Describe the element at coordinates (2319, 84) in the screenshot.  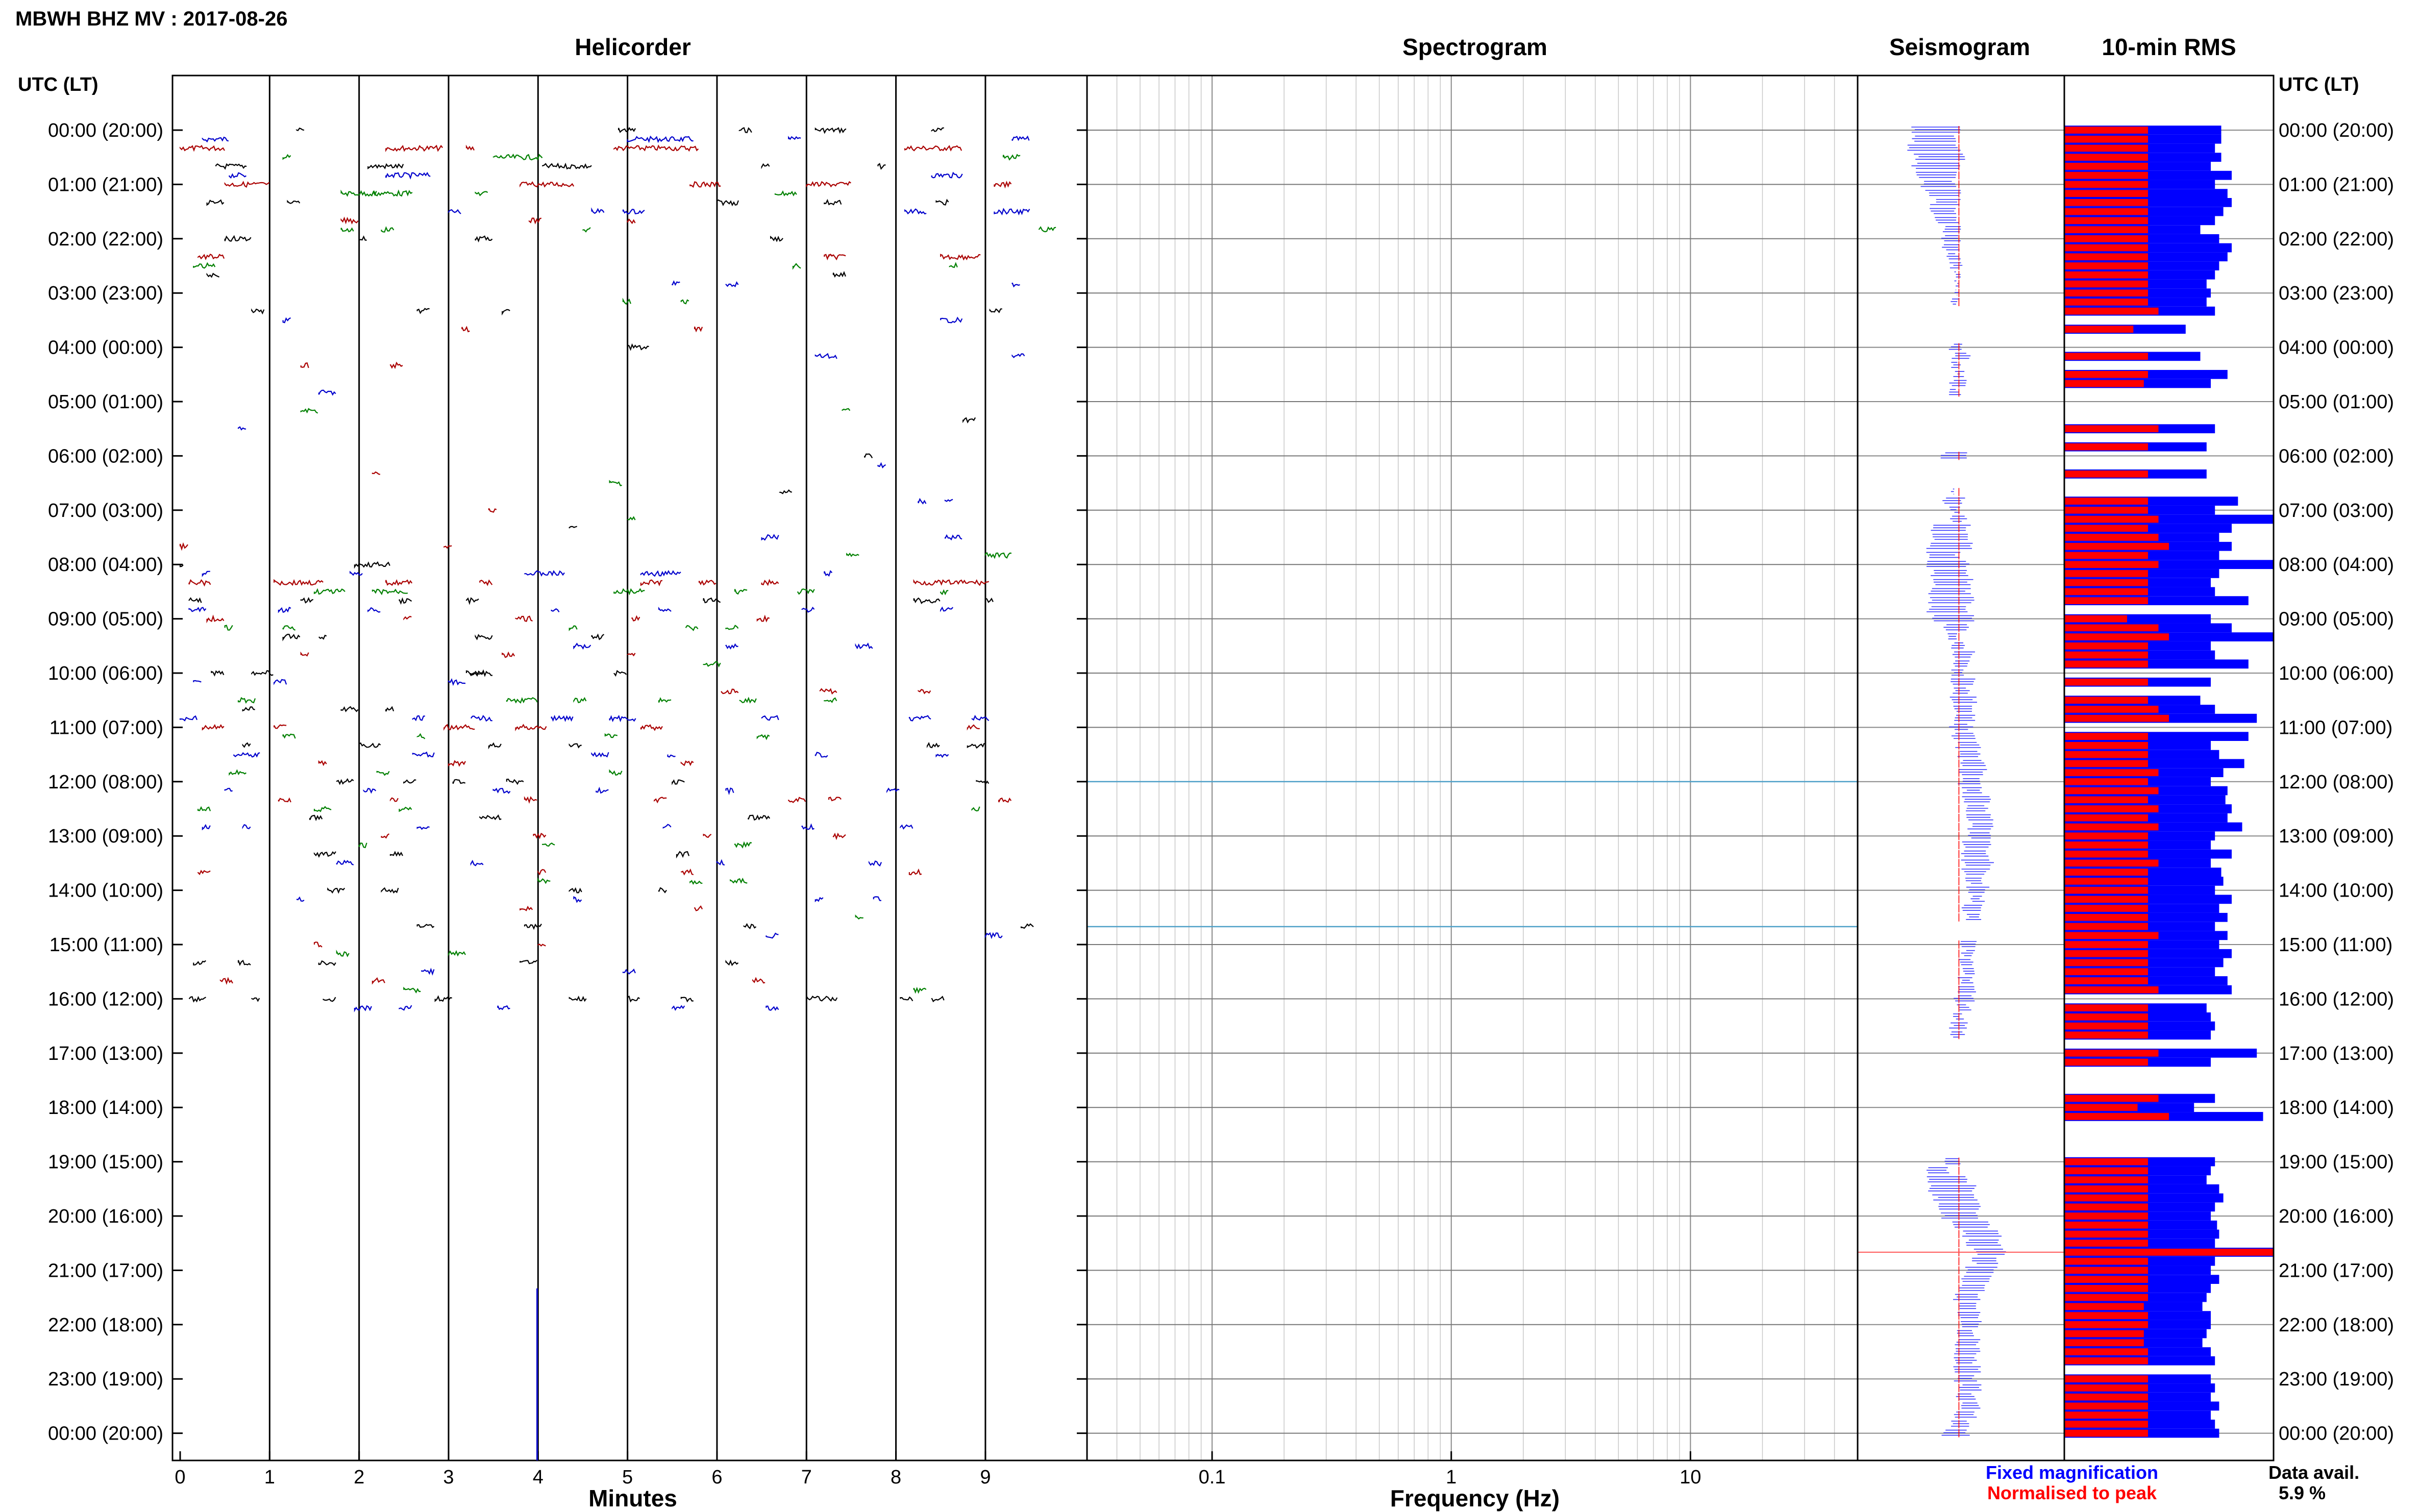
I see `right-time-axis-header: UTC (LT)` at that location.